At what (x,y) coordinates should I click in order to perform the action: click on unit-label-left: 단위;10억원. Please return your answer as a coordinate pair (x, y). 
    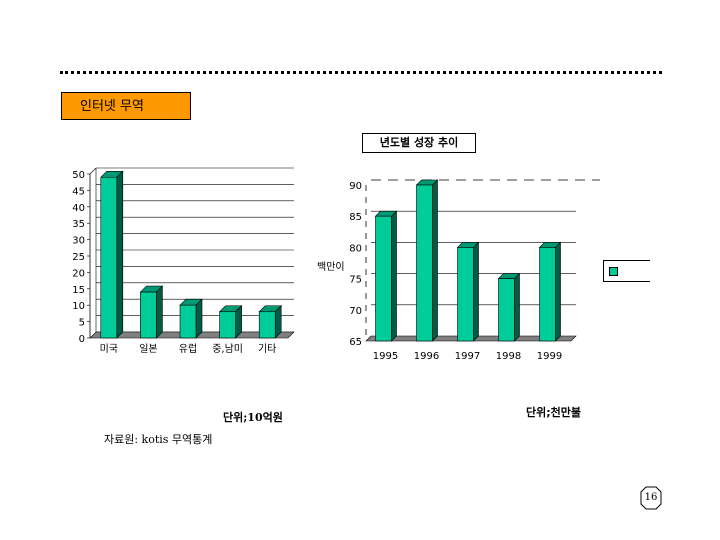
    Looking at the image, I should click on (253, 417).